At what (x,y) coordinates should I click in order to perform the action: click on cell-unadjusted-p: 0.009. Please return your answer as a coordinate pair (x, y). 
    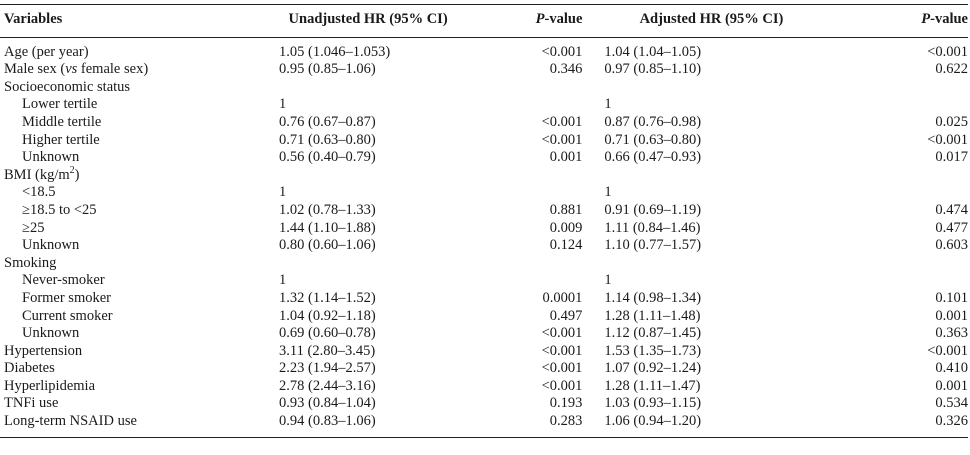
    Looking at the image, I should click on (566, 227).